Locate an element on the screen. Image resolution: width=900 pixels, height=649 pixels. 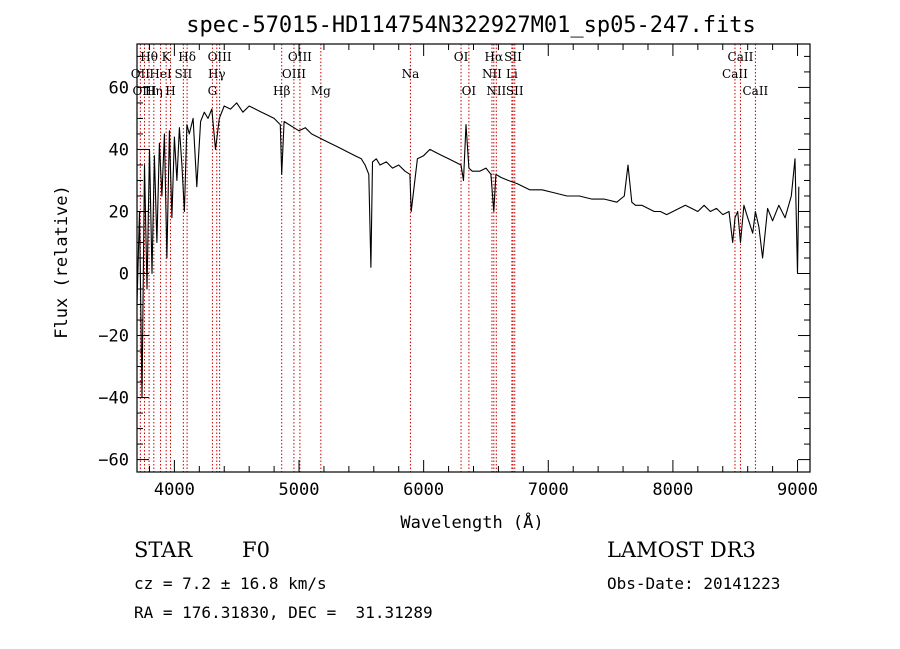
spectral-line-label: OII is located at coordinates (141, 74).